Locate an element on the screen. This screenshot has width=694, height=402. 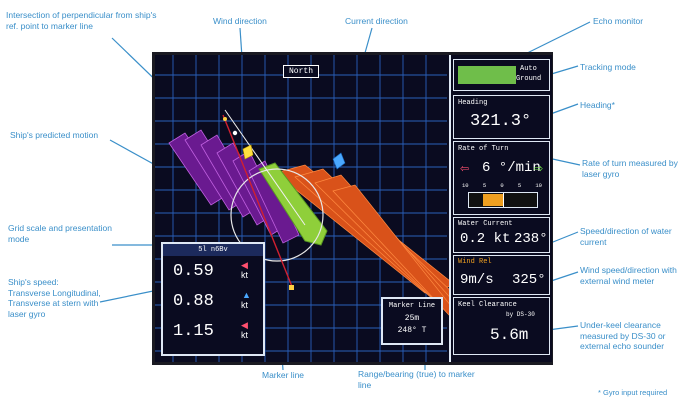
speed-longitudinal-value: 0.88 is located at coordinates (193, 301).